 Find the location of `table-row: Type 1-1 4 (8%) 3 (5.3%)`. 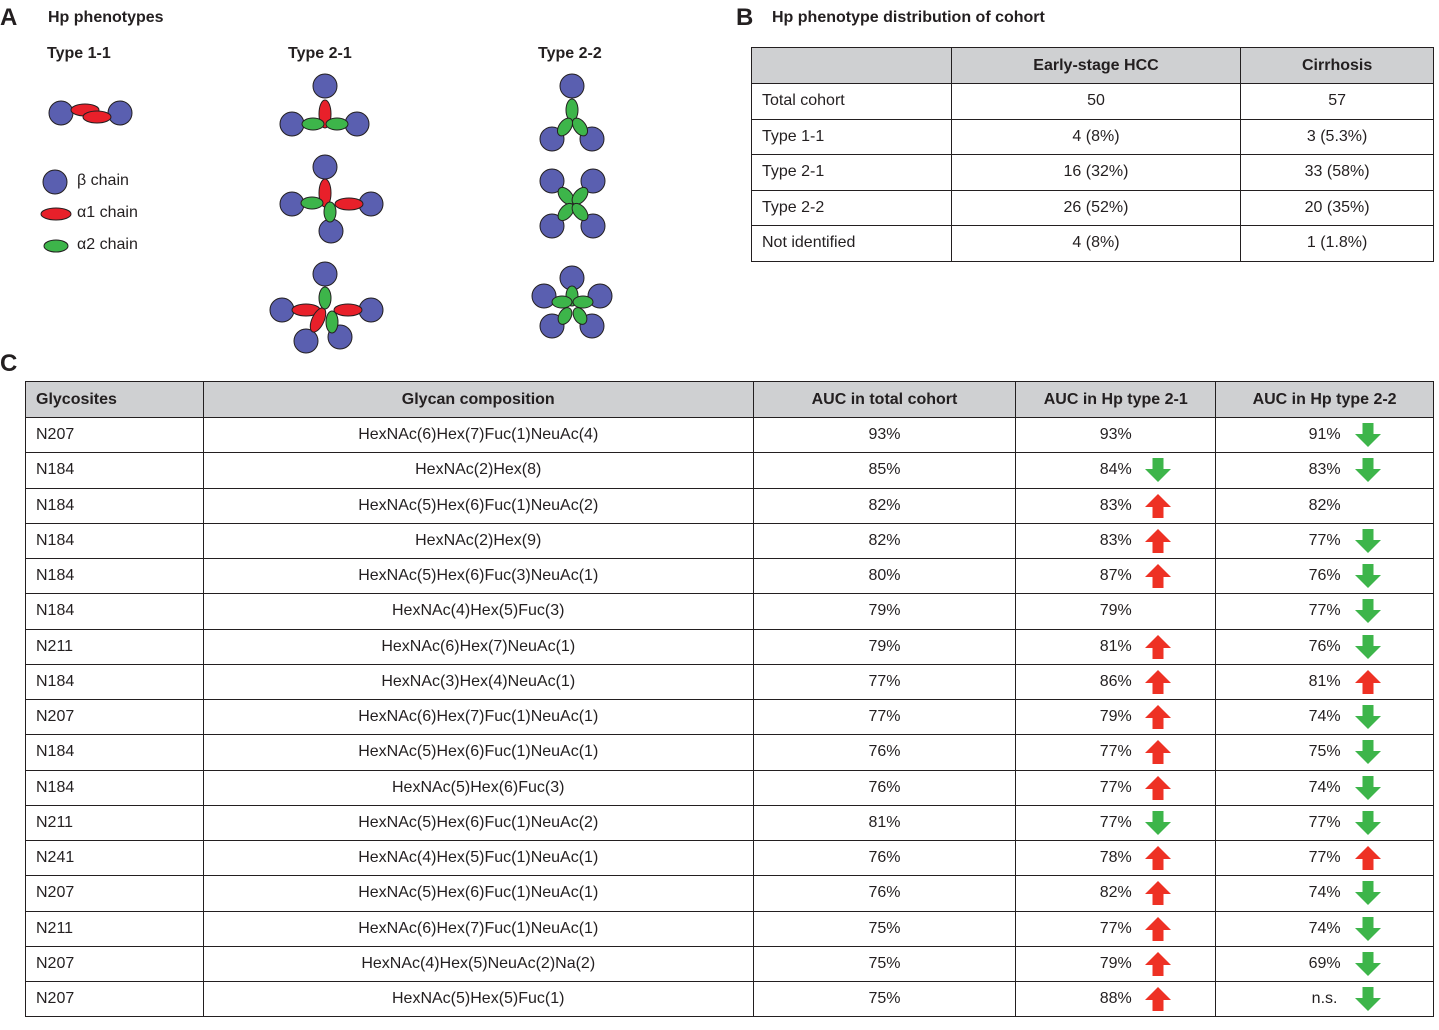

table-row: Type 1-1 4 (8%) 3 (5.3%) is located at coordinates (1092, 136).